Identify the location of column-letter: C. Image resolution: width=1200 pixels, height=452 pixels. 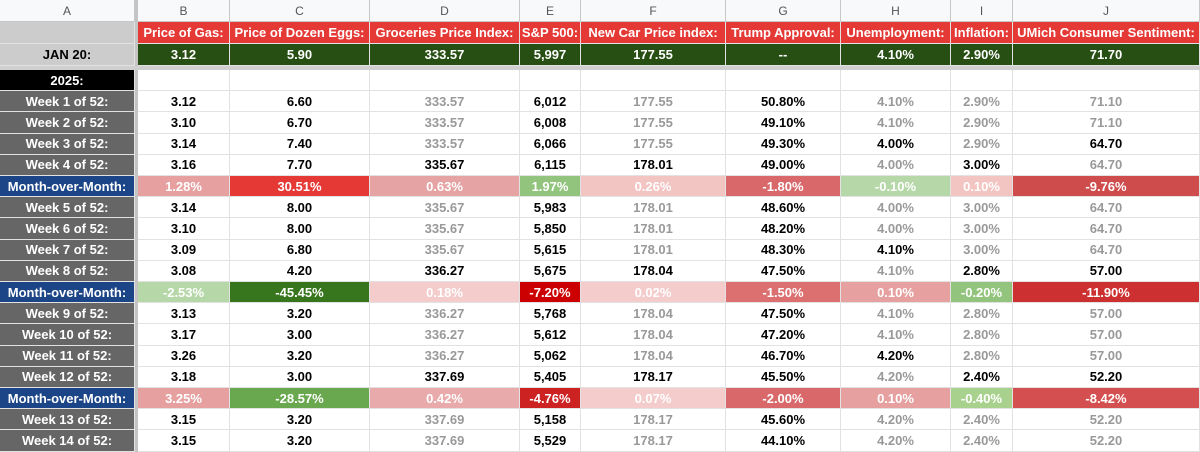
(300, 11).